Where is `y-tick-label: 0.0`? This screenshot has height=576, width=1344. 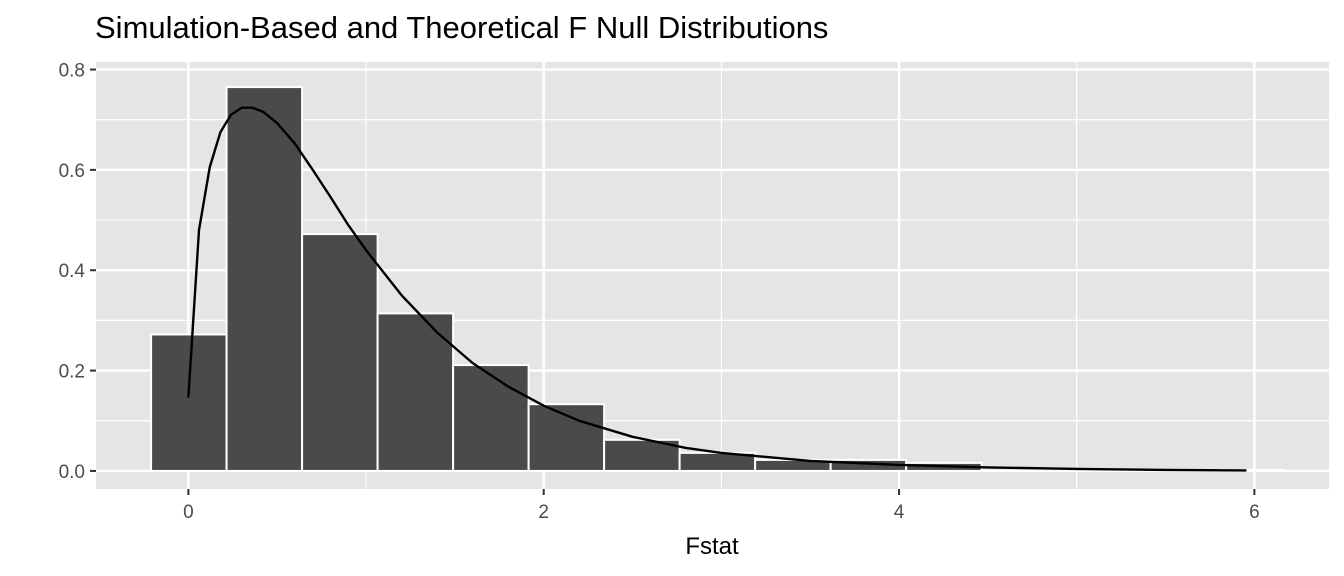
y-tick-label: 0.0 is located at coordinates (72, 472).